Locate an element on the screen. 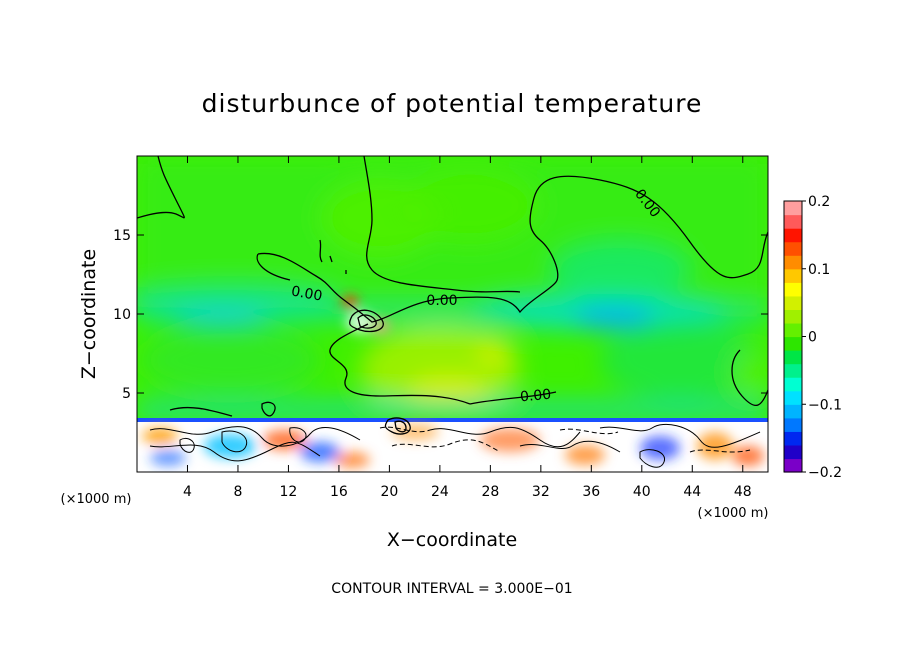  x-tick-label: 8 is located at coordinates (237, 492).